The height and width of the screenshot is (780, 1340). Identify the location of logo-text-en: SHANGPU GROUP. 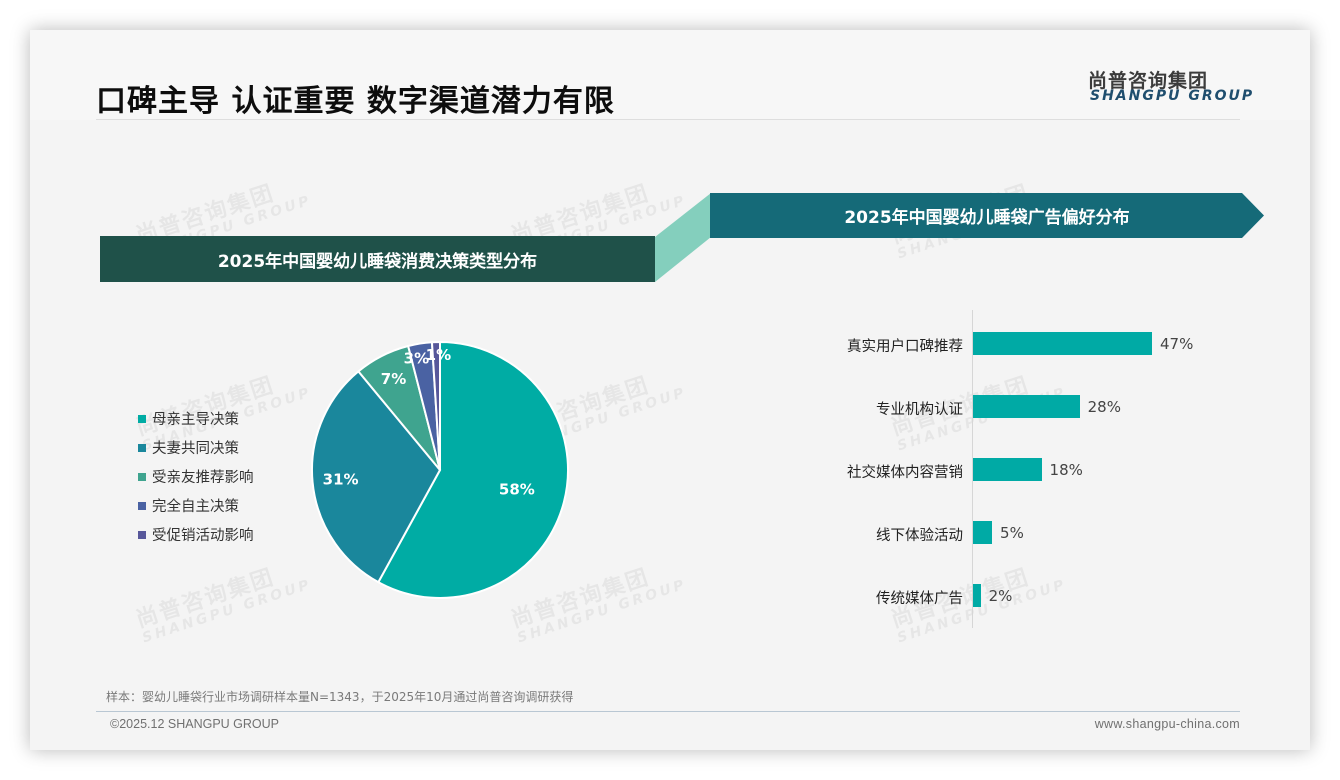
(1172, 96).